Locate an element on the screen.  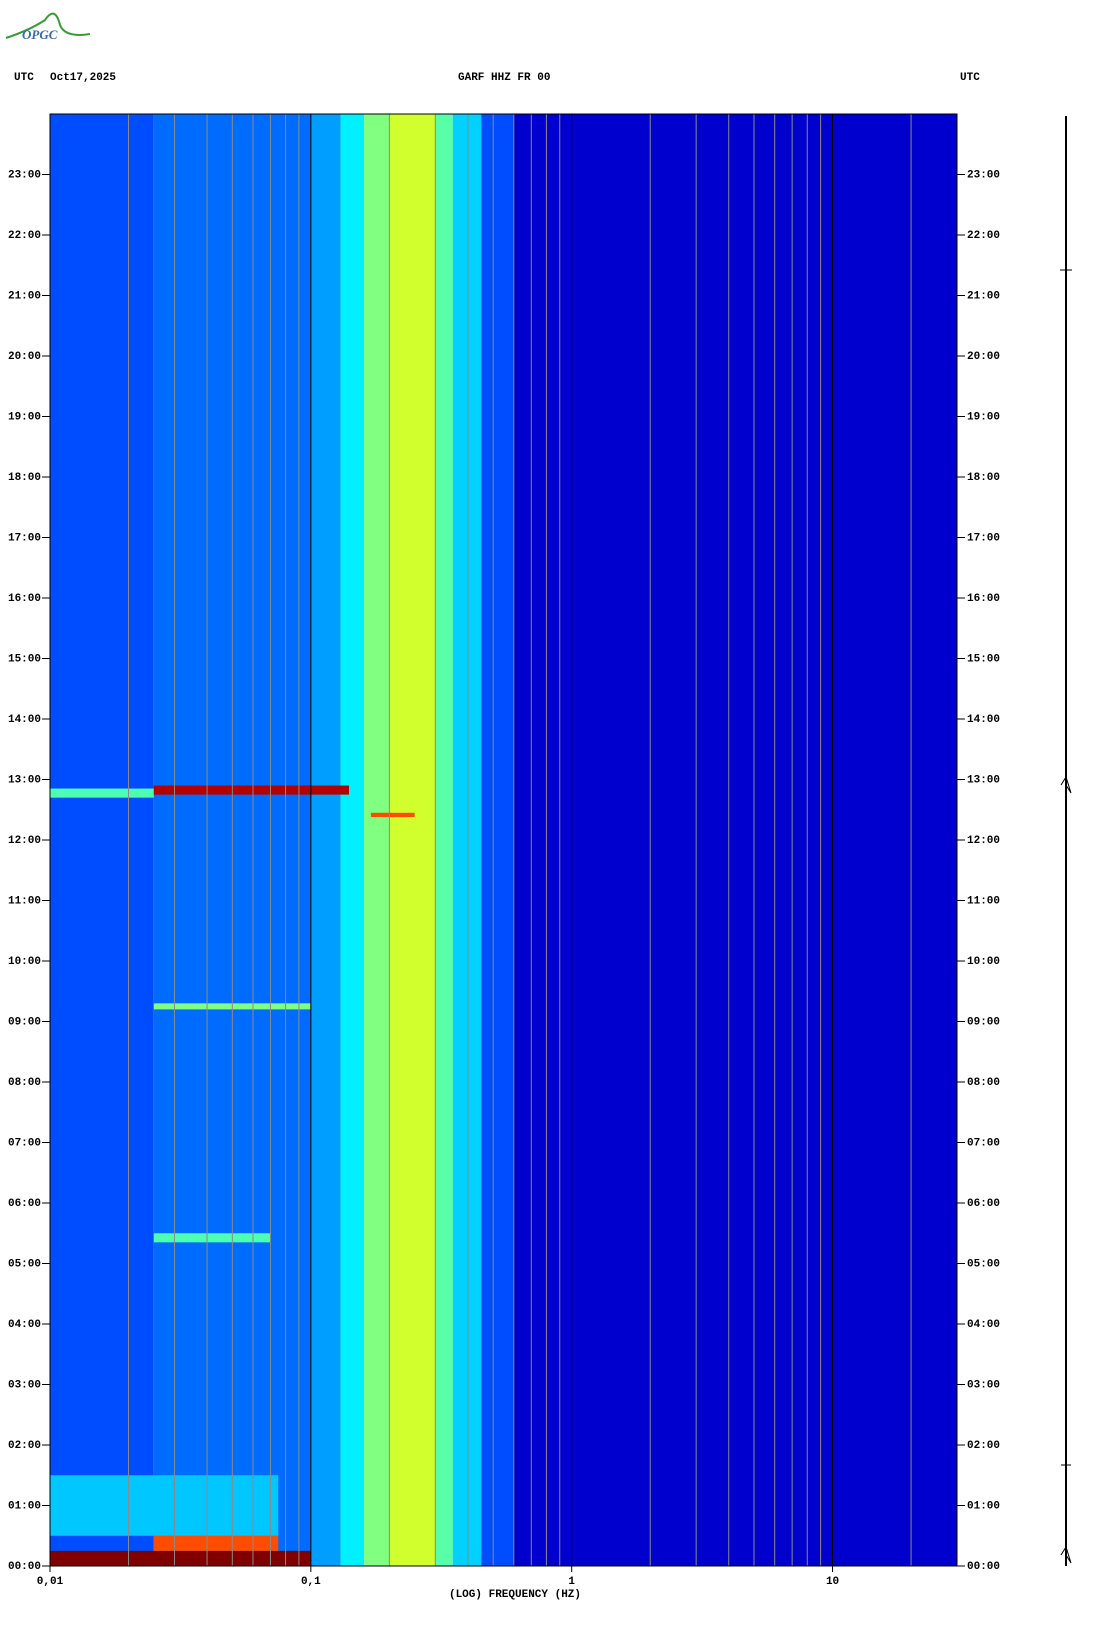
chart-title: GARF HHZ FR 00 is located at coordinates (504, 78).